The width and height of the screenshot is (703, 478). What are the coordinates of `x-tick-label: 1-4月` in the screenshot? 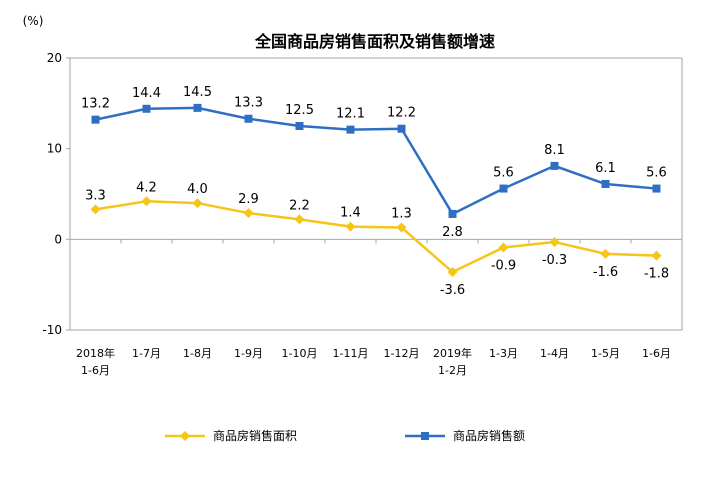 It's located at (554, 353).